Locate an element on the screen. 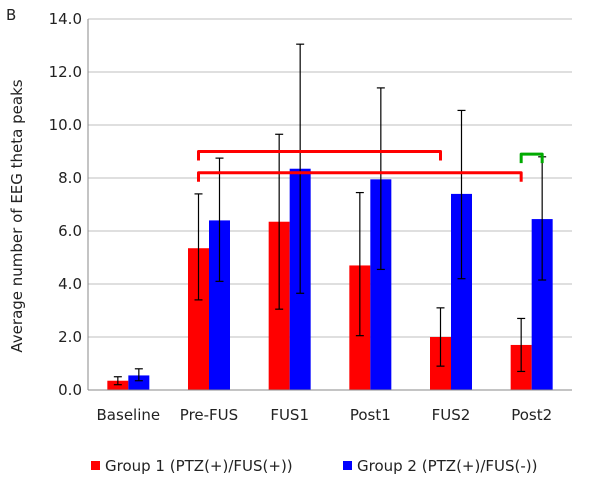  legend-label: Group 1 (PTZ(+)/FUS(+)) is located at coordinates (199, 466).